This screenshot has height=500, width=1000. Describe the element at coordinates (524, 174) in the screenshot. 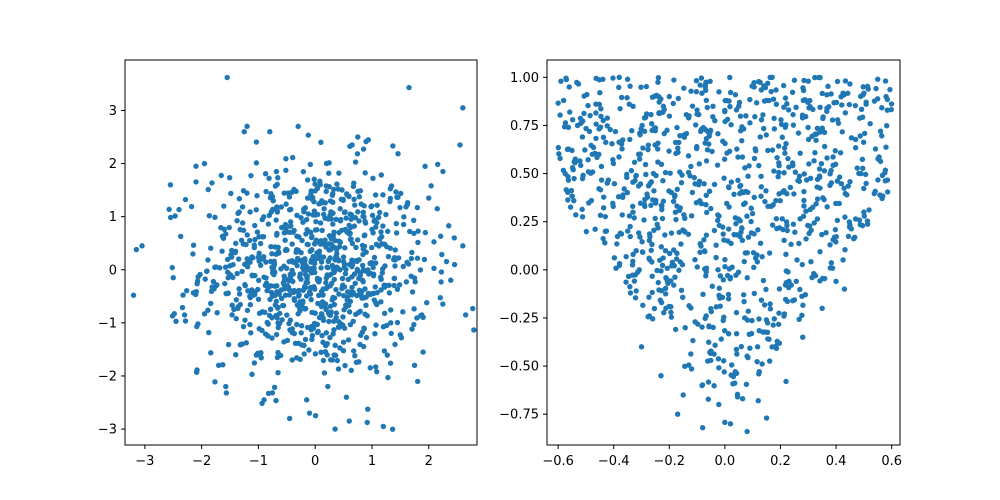

I see `y-tick-label: 0.50` at that location.